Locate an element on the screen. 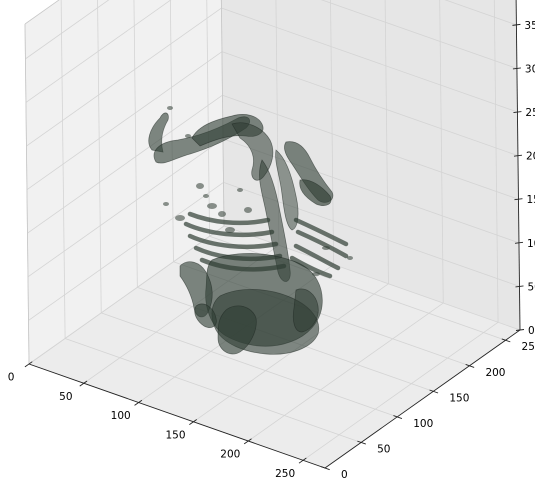 The height and width of the screenshot is (498, 535). z-tick-label: 150 is located at coordinates (530, 200).